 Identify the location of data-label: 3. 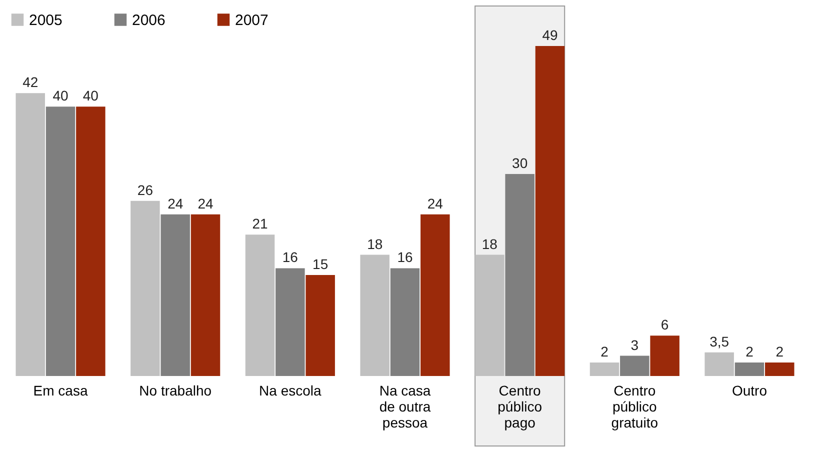
(634, 344).